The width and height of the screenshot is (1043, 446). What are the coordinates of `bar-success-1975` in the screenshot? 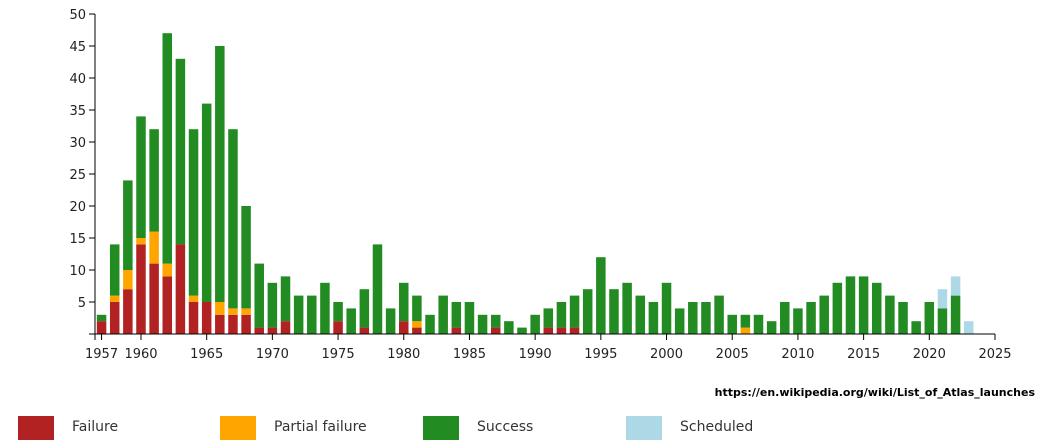 It's located at (338, 312).